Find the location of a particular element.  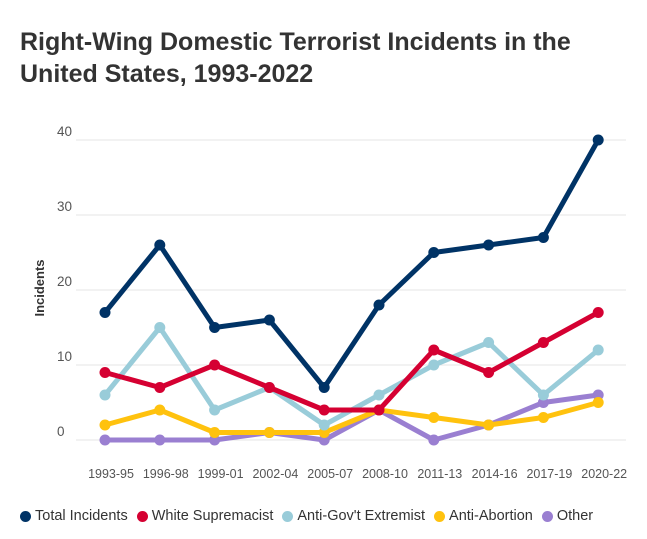

legend-item-total-incidents: Total Incidents is located at coordinates (74, 516).